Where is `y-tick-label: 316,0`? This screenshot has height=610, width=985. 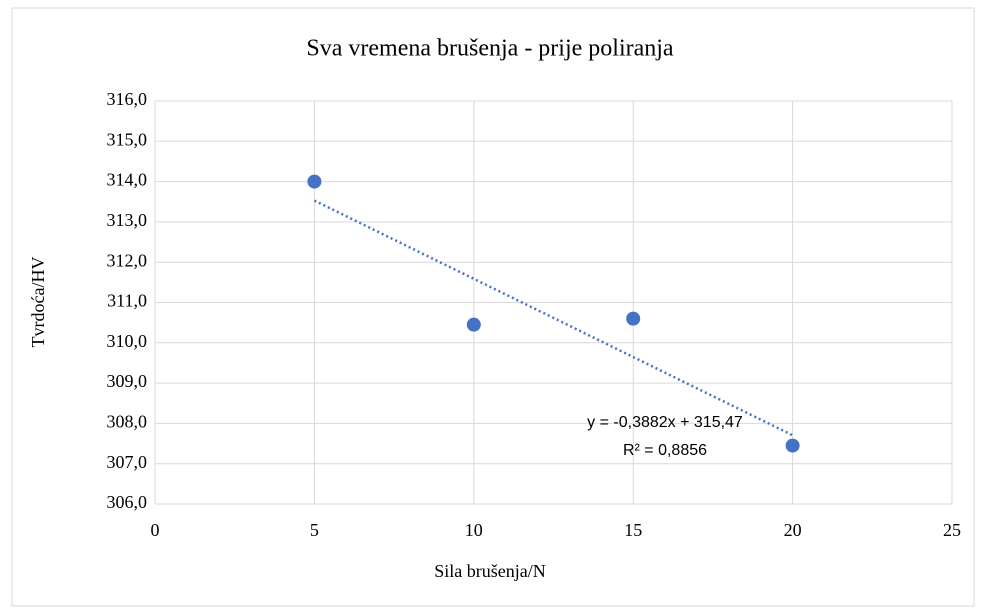 y-tick-label: 316,0 is located at coordinates (127, 99).